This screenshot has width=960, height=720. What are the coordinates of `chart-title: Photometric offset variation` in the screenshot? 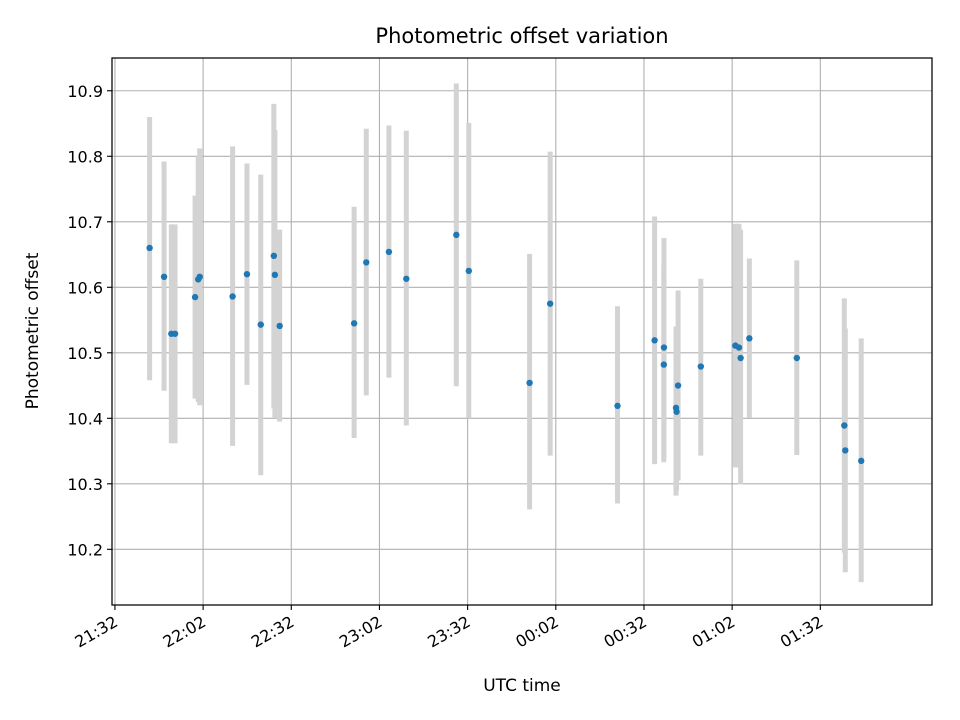 It's located at (521, 36).